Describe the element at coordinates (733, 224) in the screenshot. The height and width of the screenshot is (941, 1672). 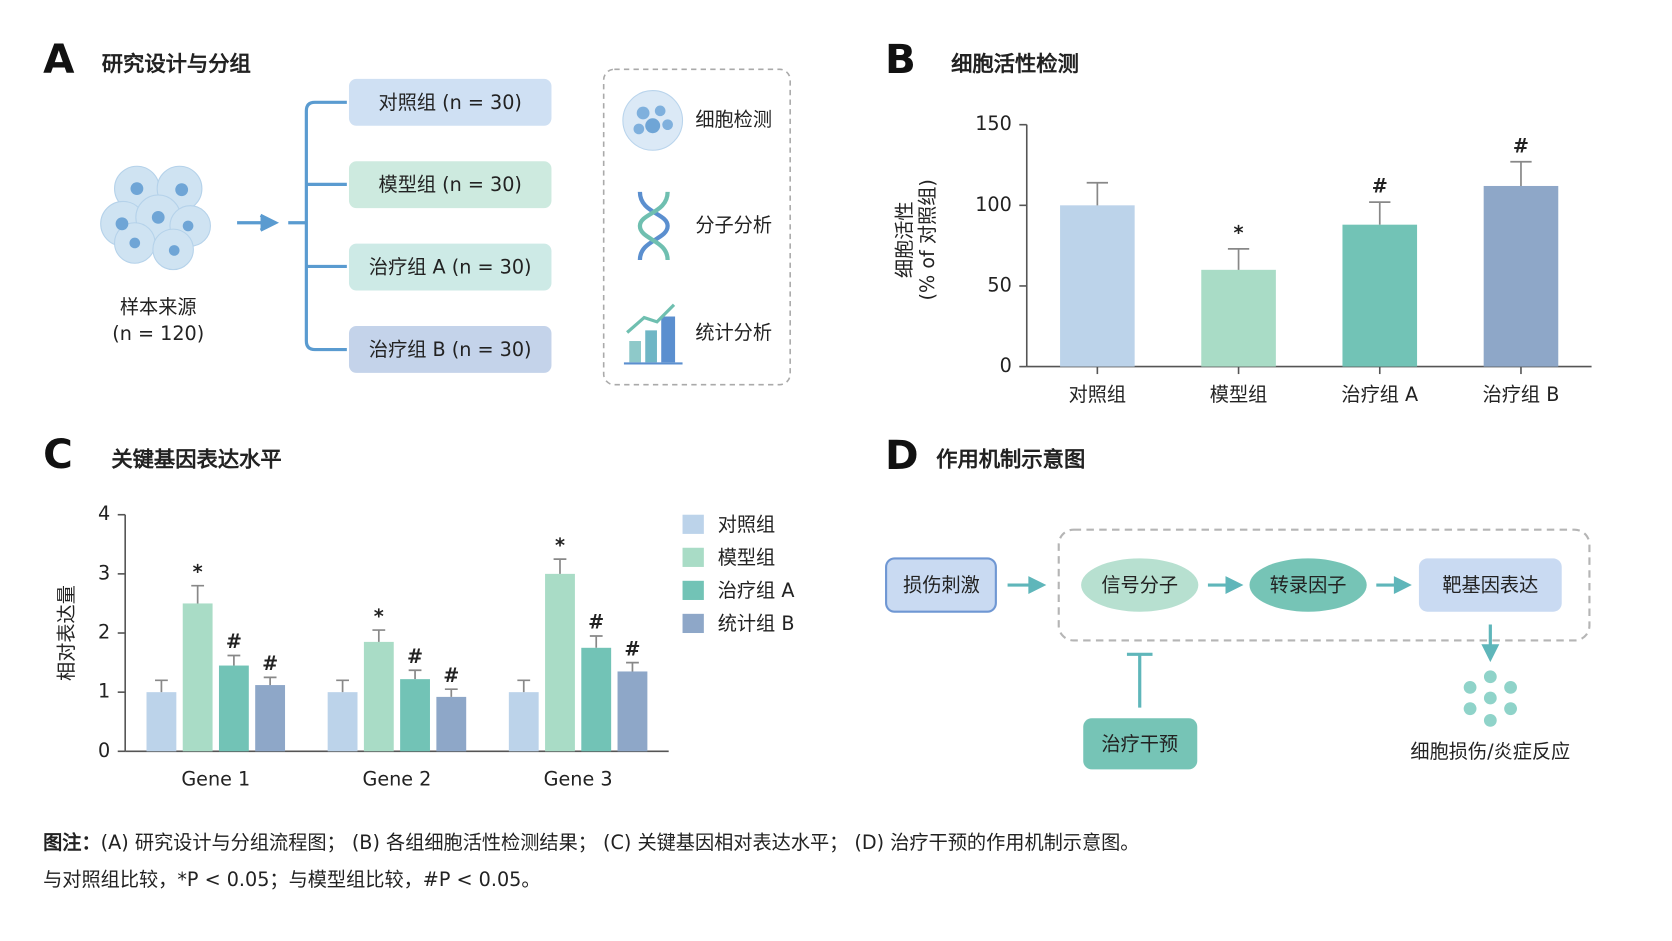
I see `method-label: 分子分析` at that location.